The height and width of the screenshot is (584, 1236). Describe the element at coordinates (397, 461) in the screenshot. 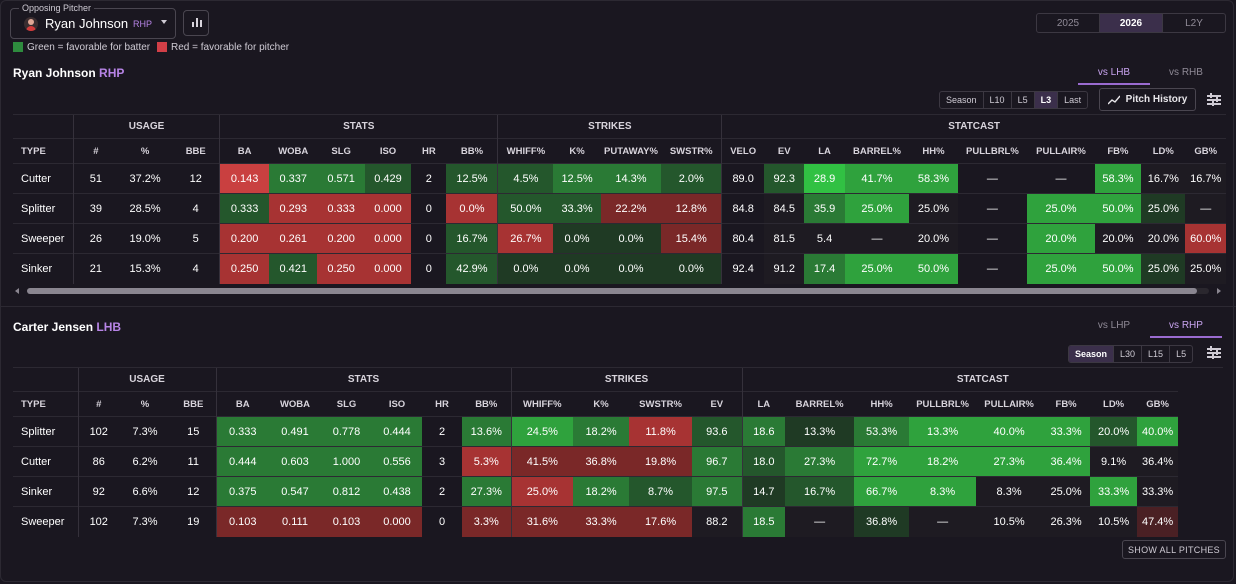

I see `stat-cell: 0.556` at that location.